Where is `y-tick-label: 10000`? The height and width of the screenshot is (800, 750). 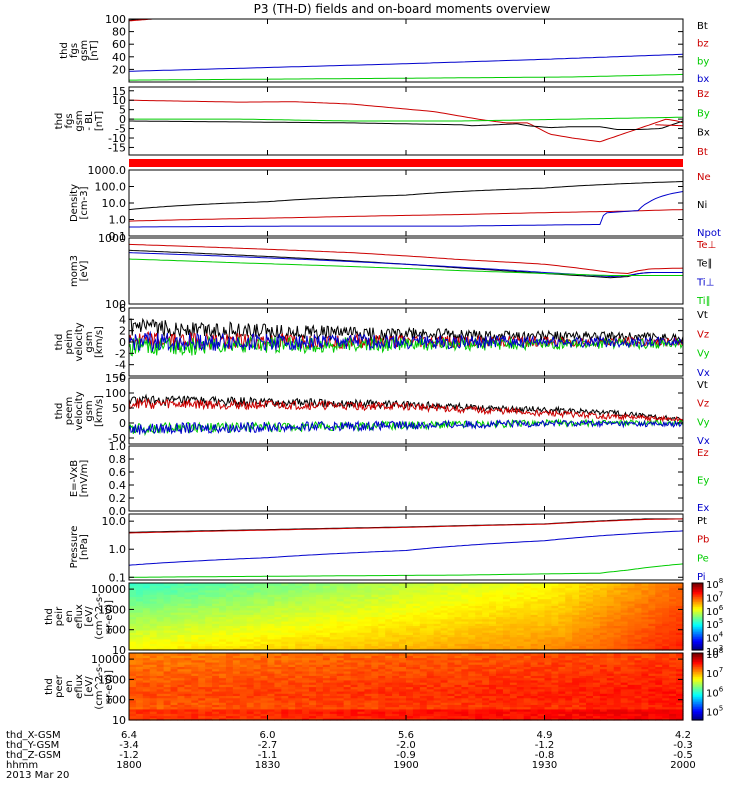
y-tick-label: 10000 is located at coordinates (108, 589).